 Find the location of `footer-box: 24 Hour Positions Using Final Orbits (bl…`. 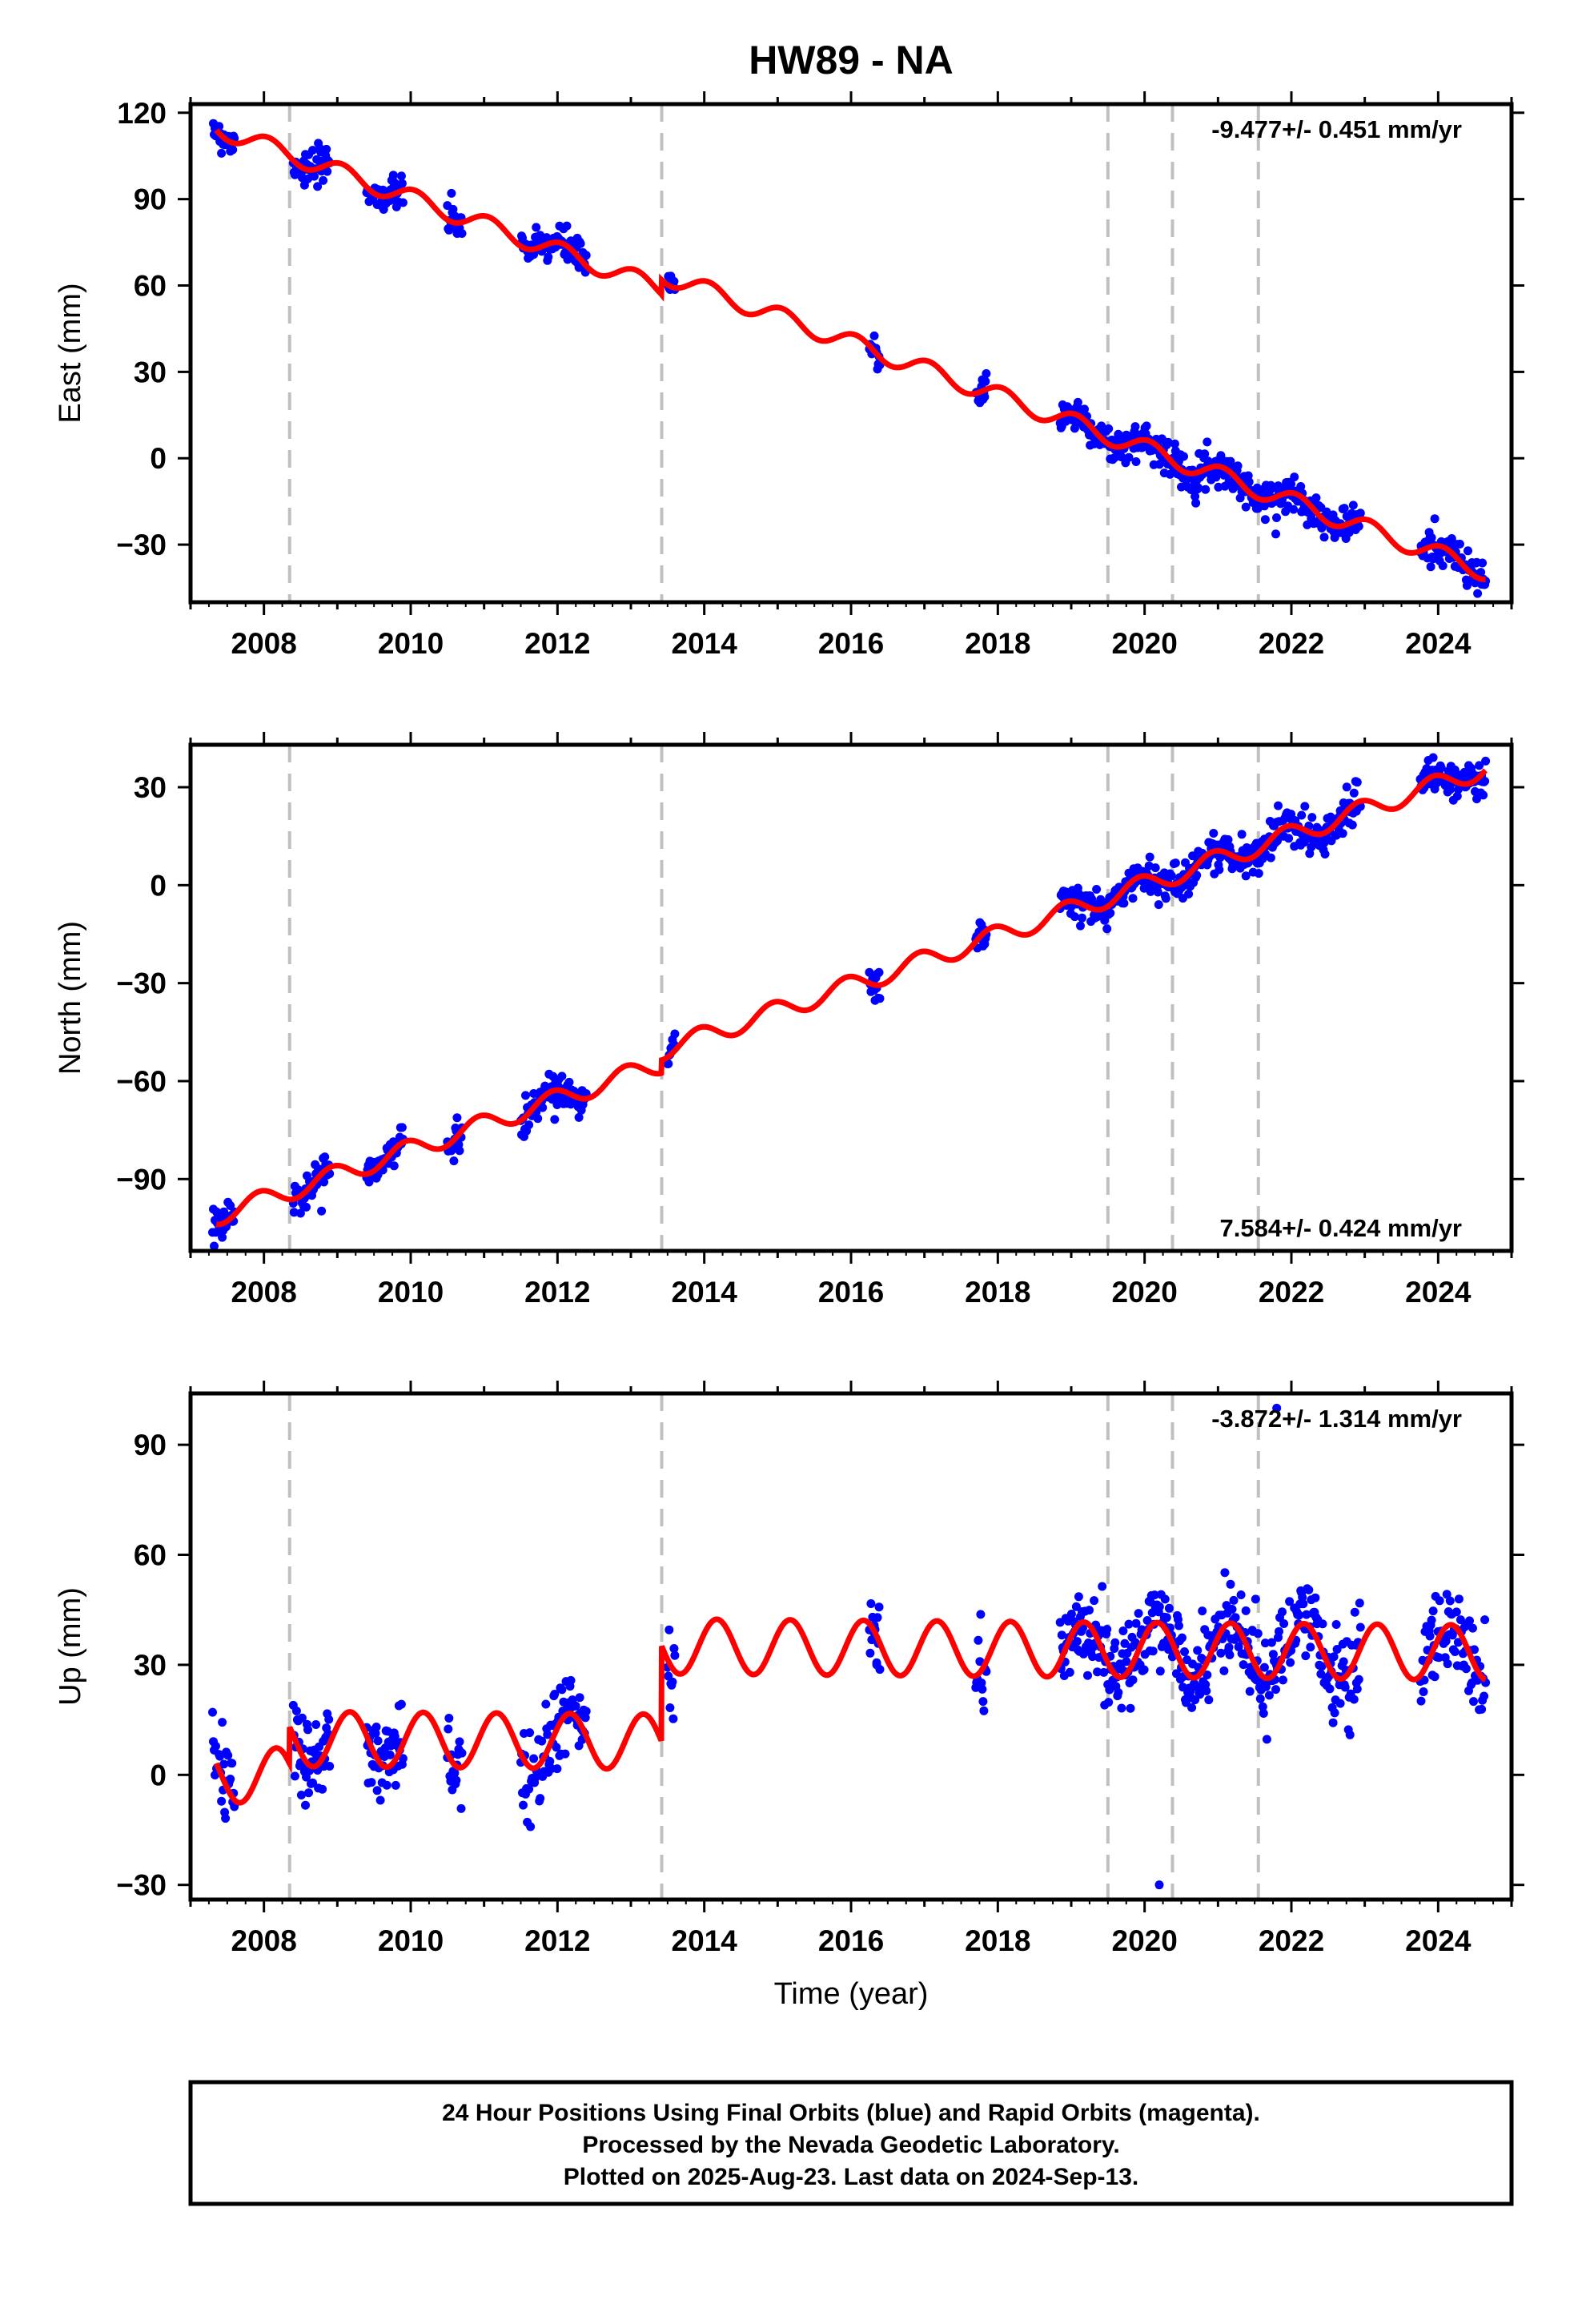

footer-box: 24 Hour Positions Using Final Orbits (bl… is located at coordinates (851, 2143).